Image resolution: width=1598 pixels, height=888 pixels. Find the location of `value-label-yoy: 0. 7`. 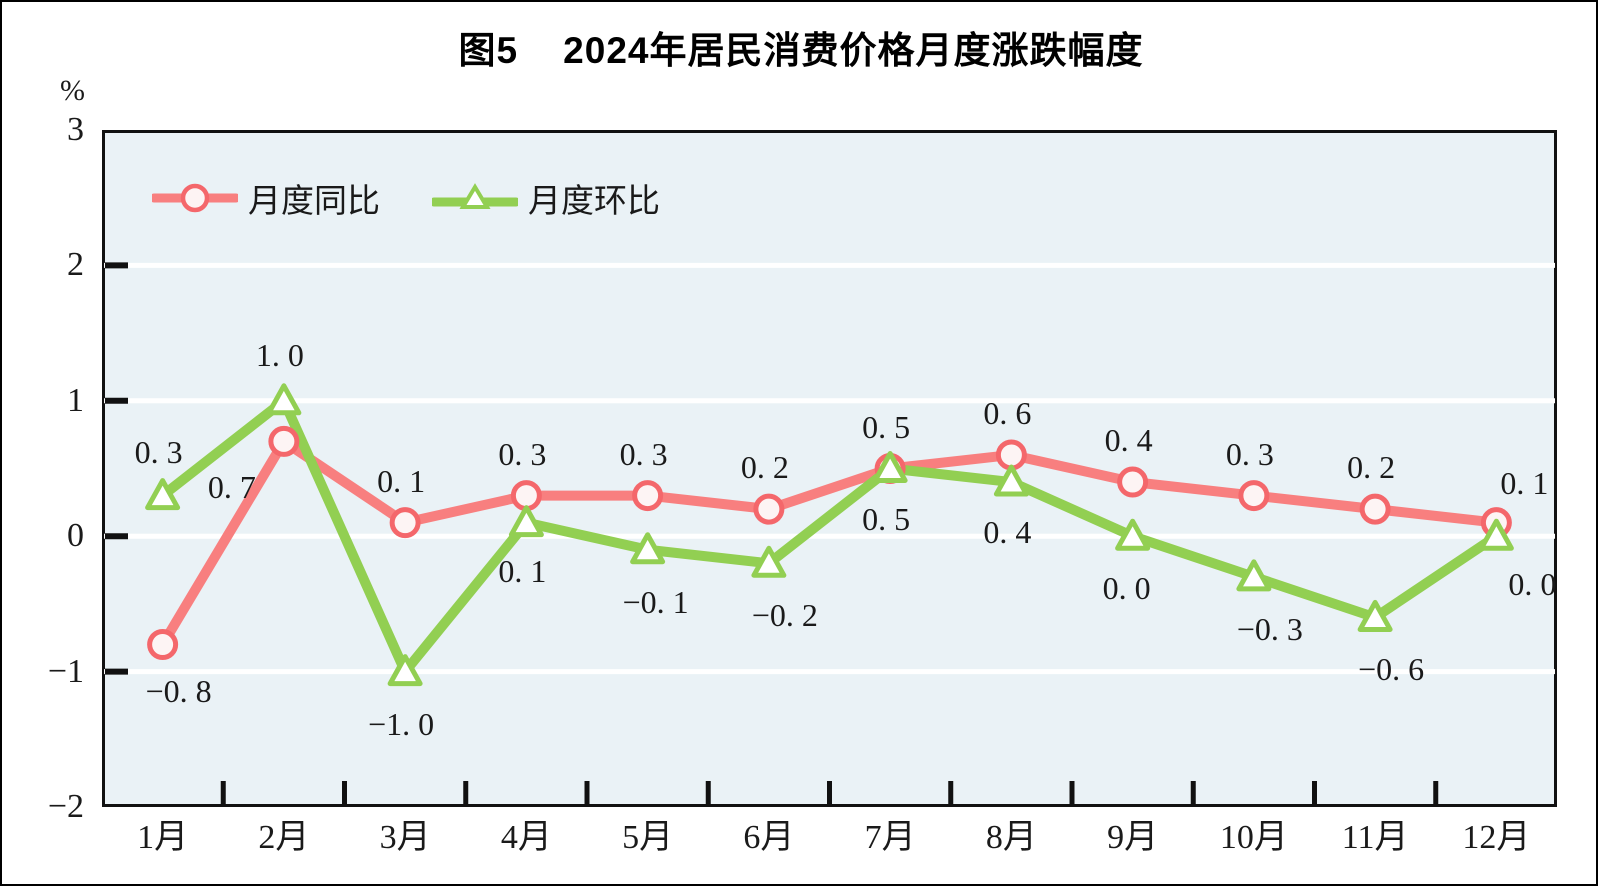

value-label-yoy: 0. 7 is located at coordinates (231, 487).